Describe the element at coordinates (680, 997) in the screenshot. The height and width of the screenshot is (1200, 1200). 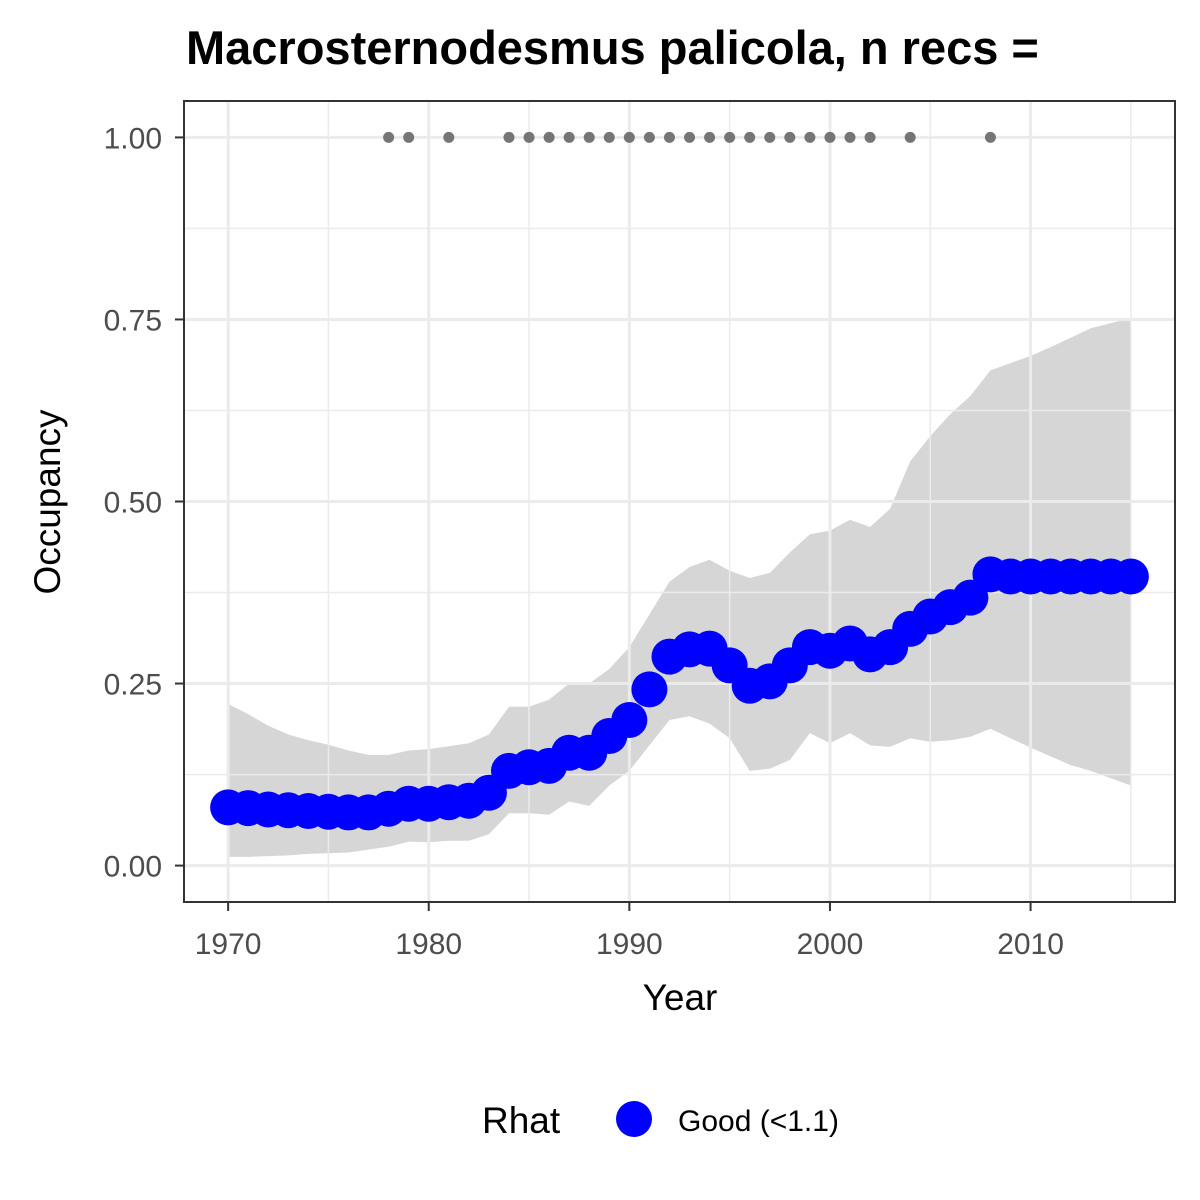
I see `x-axis-title: Year` at that location.